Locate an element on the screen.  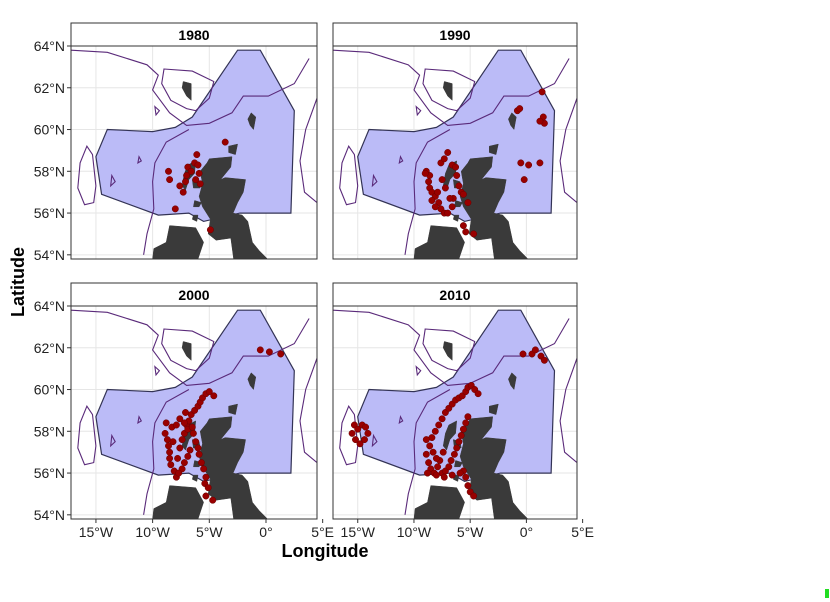
lat-tick-label: 56°N is located at coordinates (49, 213).